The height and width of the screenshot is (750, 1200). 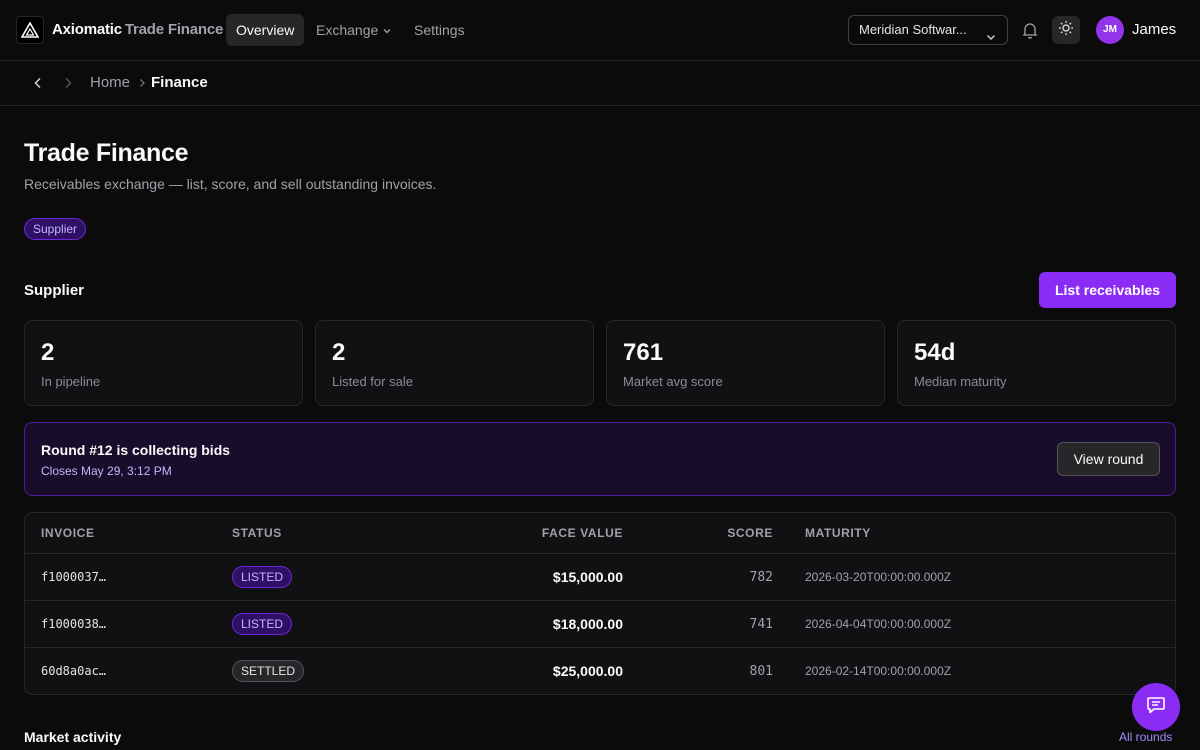 I want to click on all-rounds-link: All rounds, so click(x=1146, y=737).